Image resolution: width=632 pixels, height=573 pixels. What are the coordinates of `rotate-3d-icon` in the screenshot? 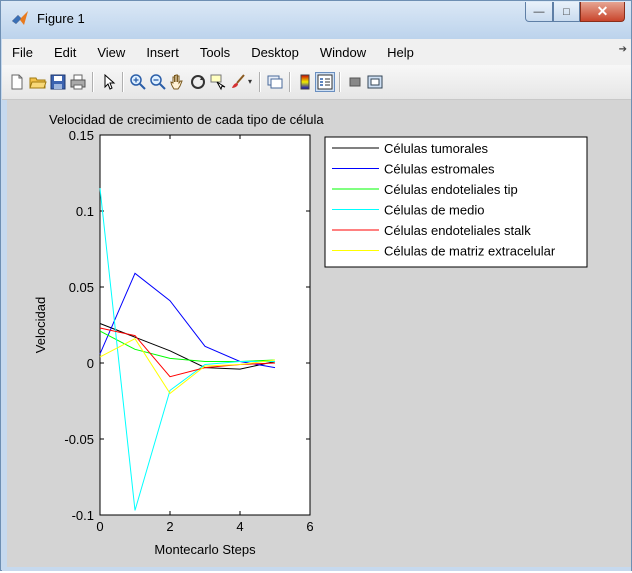 It's located at (198, 82).